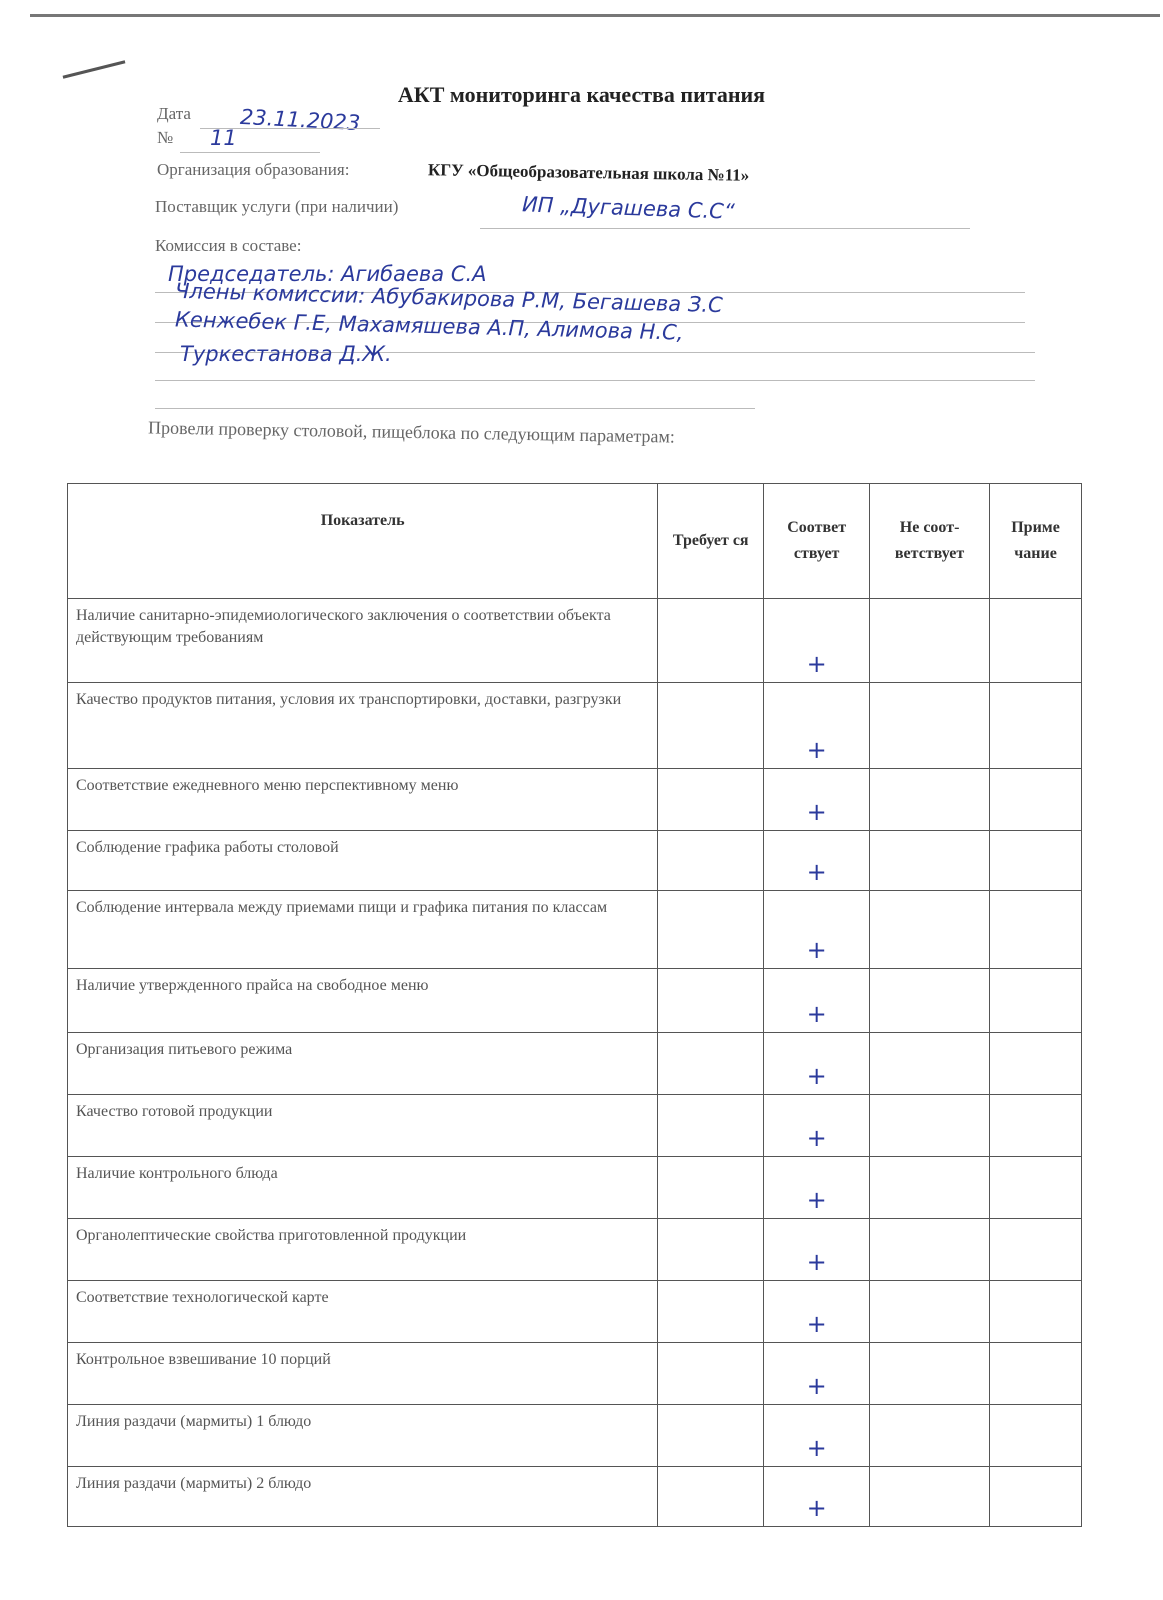 This screenshot has width=1163, height=1600. Describe the element at coordinates (253, 169) in the screenshot. I see `organization-label: Организация образования:` at that location.